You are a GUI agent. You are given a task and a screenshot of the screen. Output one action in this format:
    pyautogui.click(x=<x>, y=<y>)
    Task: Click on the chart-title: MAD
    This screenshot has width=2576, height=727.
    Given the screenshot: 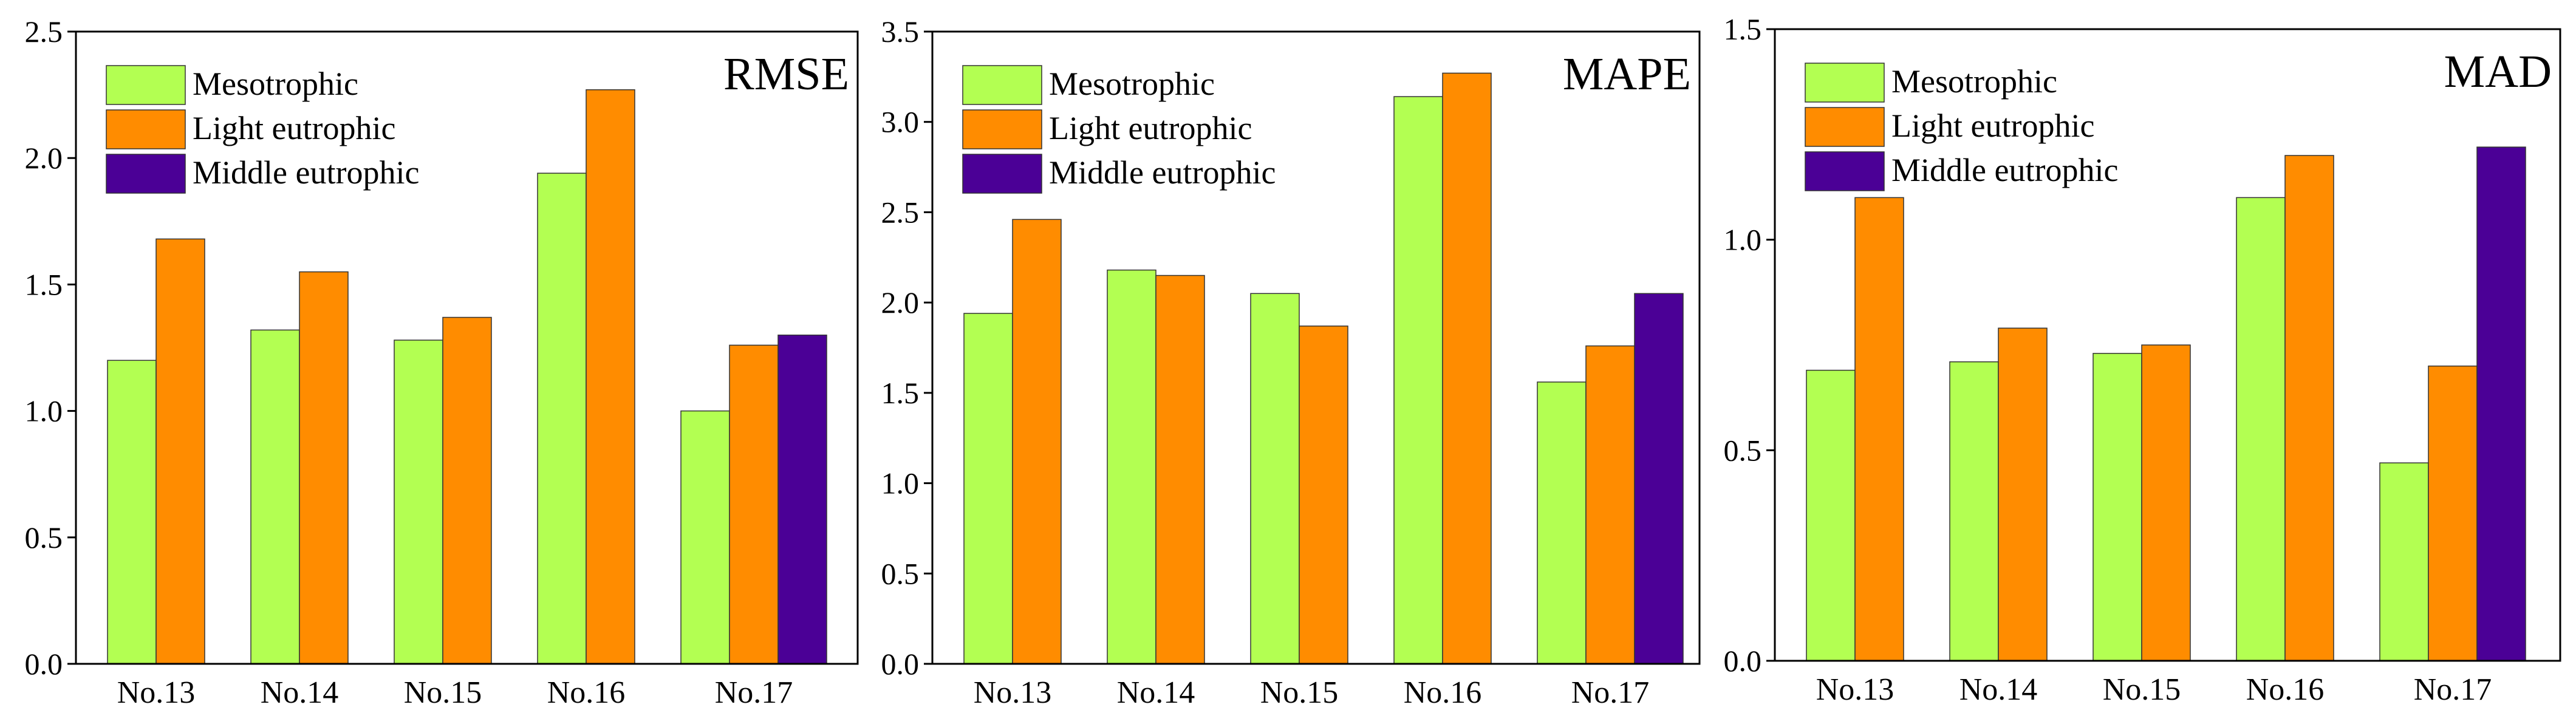 What is the action you would take?
    pyautogui.click(x=2498, y=71)
    